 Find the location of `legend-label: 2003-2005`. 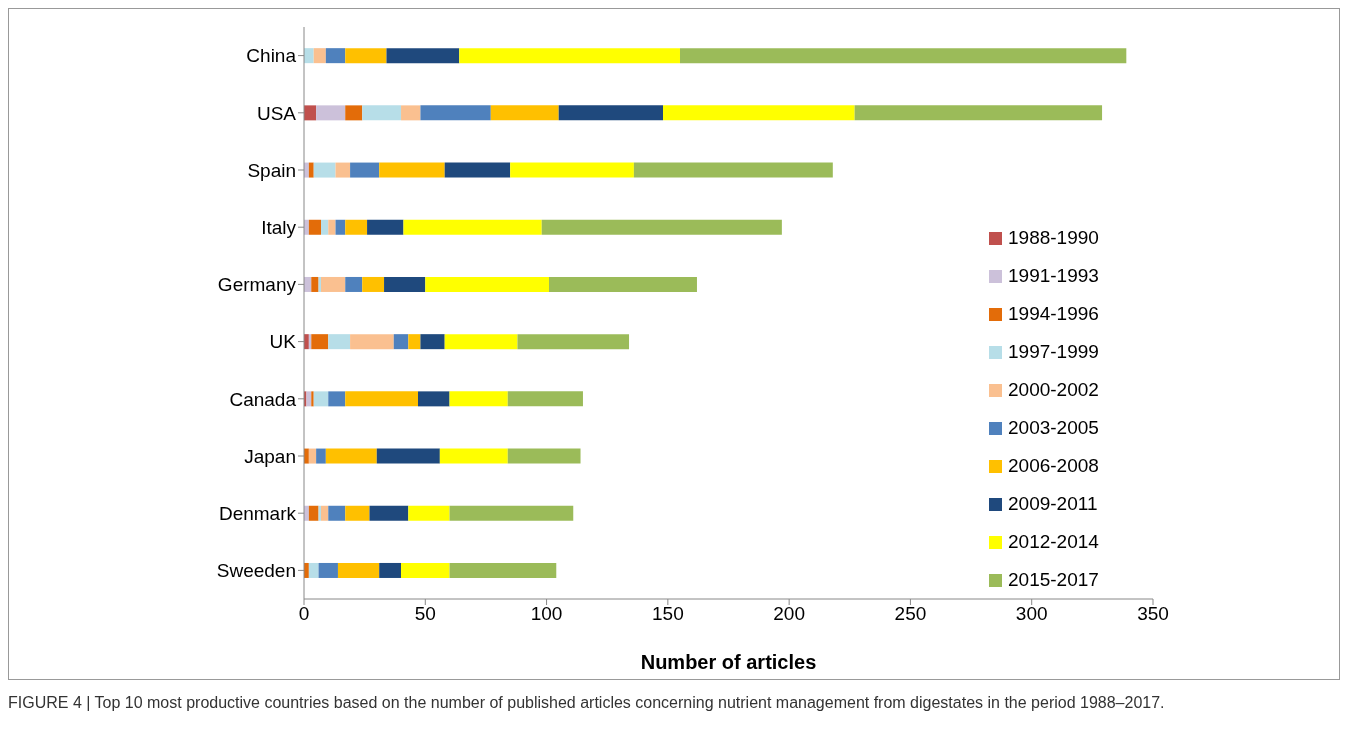

legend-label: 2003-2005 is located at coordinates (1053, 428).